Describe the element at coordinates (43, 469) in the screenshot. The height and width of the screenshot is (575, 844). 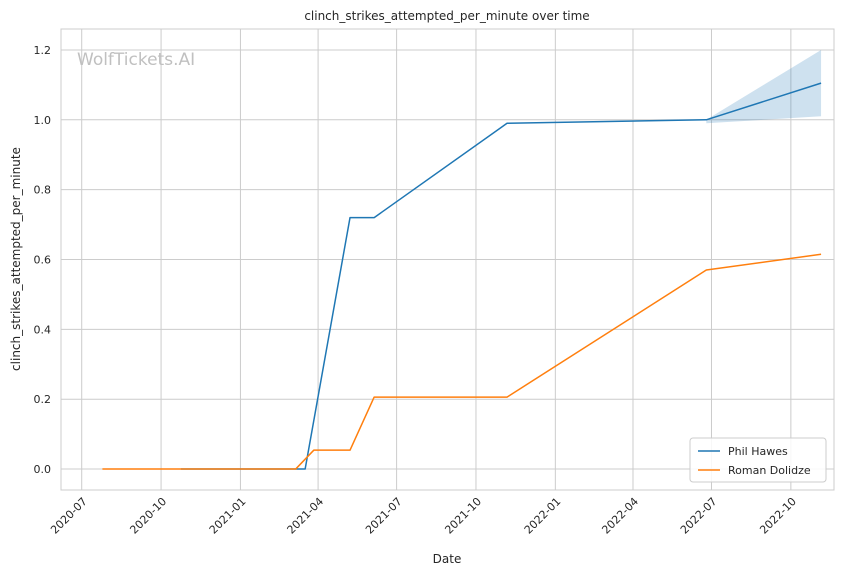
I see `y-tick-label: 0.0` at that location.